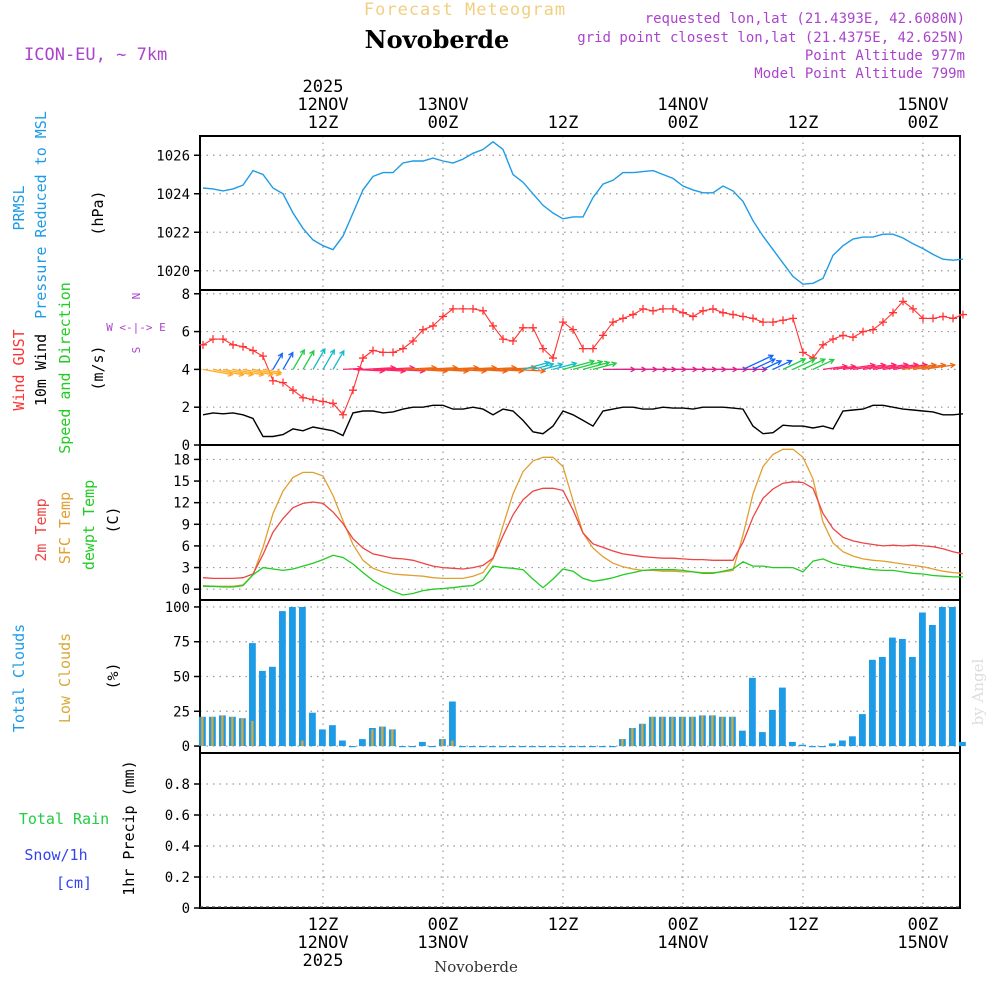  Describe the element at coordinates (583, 575) in the screenshot. I see `dewpt-line` at that location.